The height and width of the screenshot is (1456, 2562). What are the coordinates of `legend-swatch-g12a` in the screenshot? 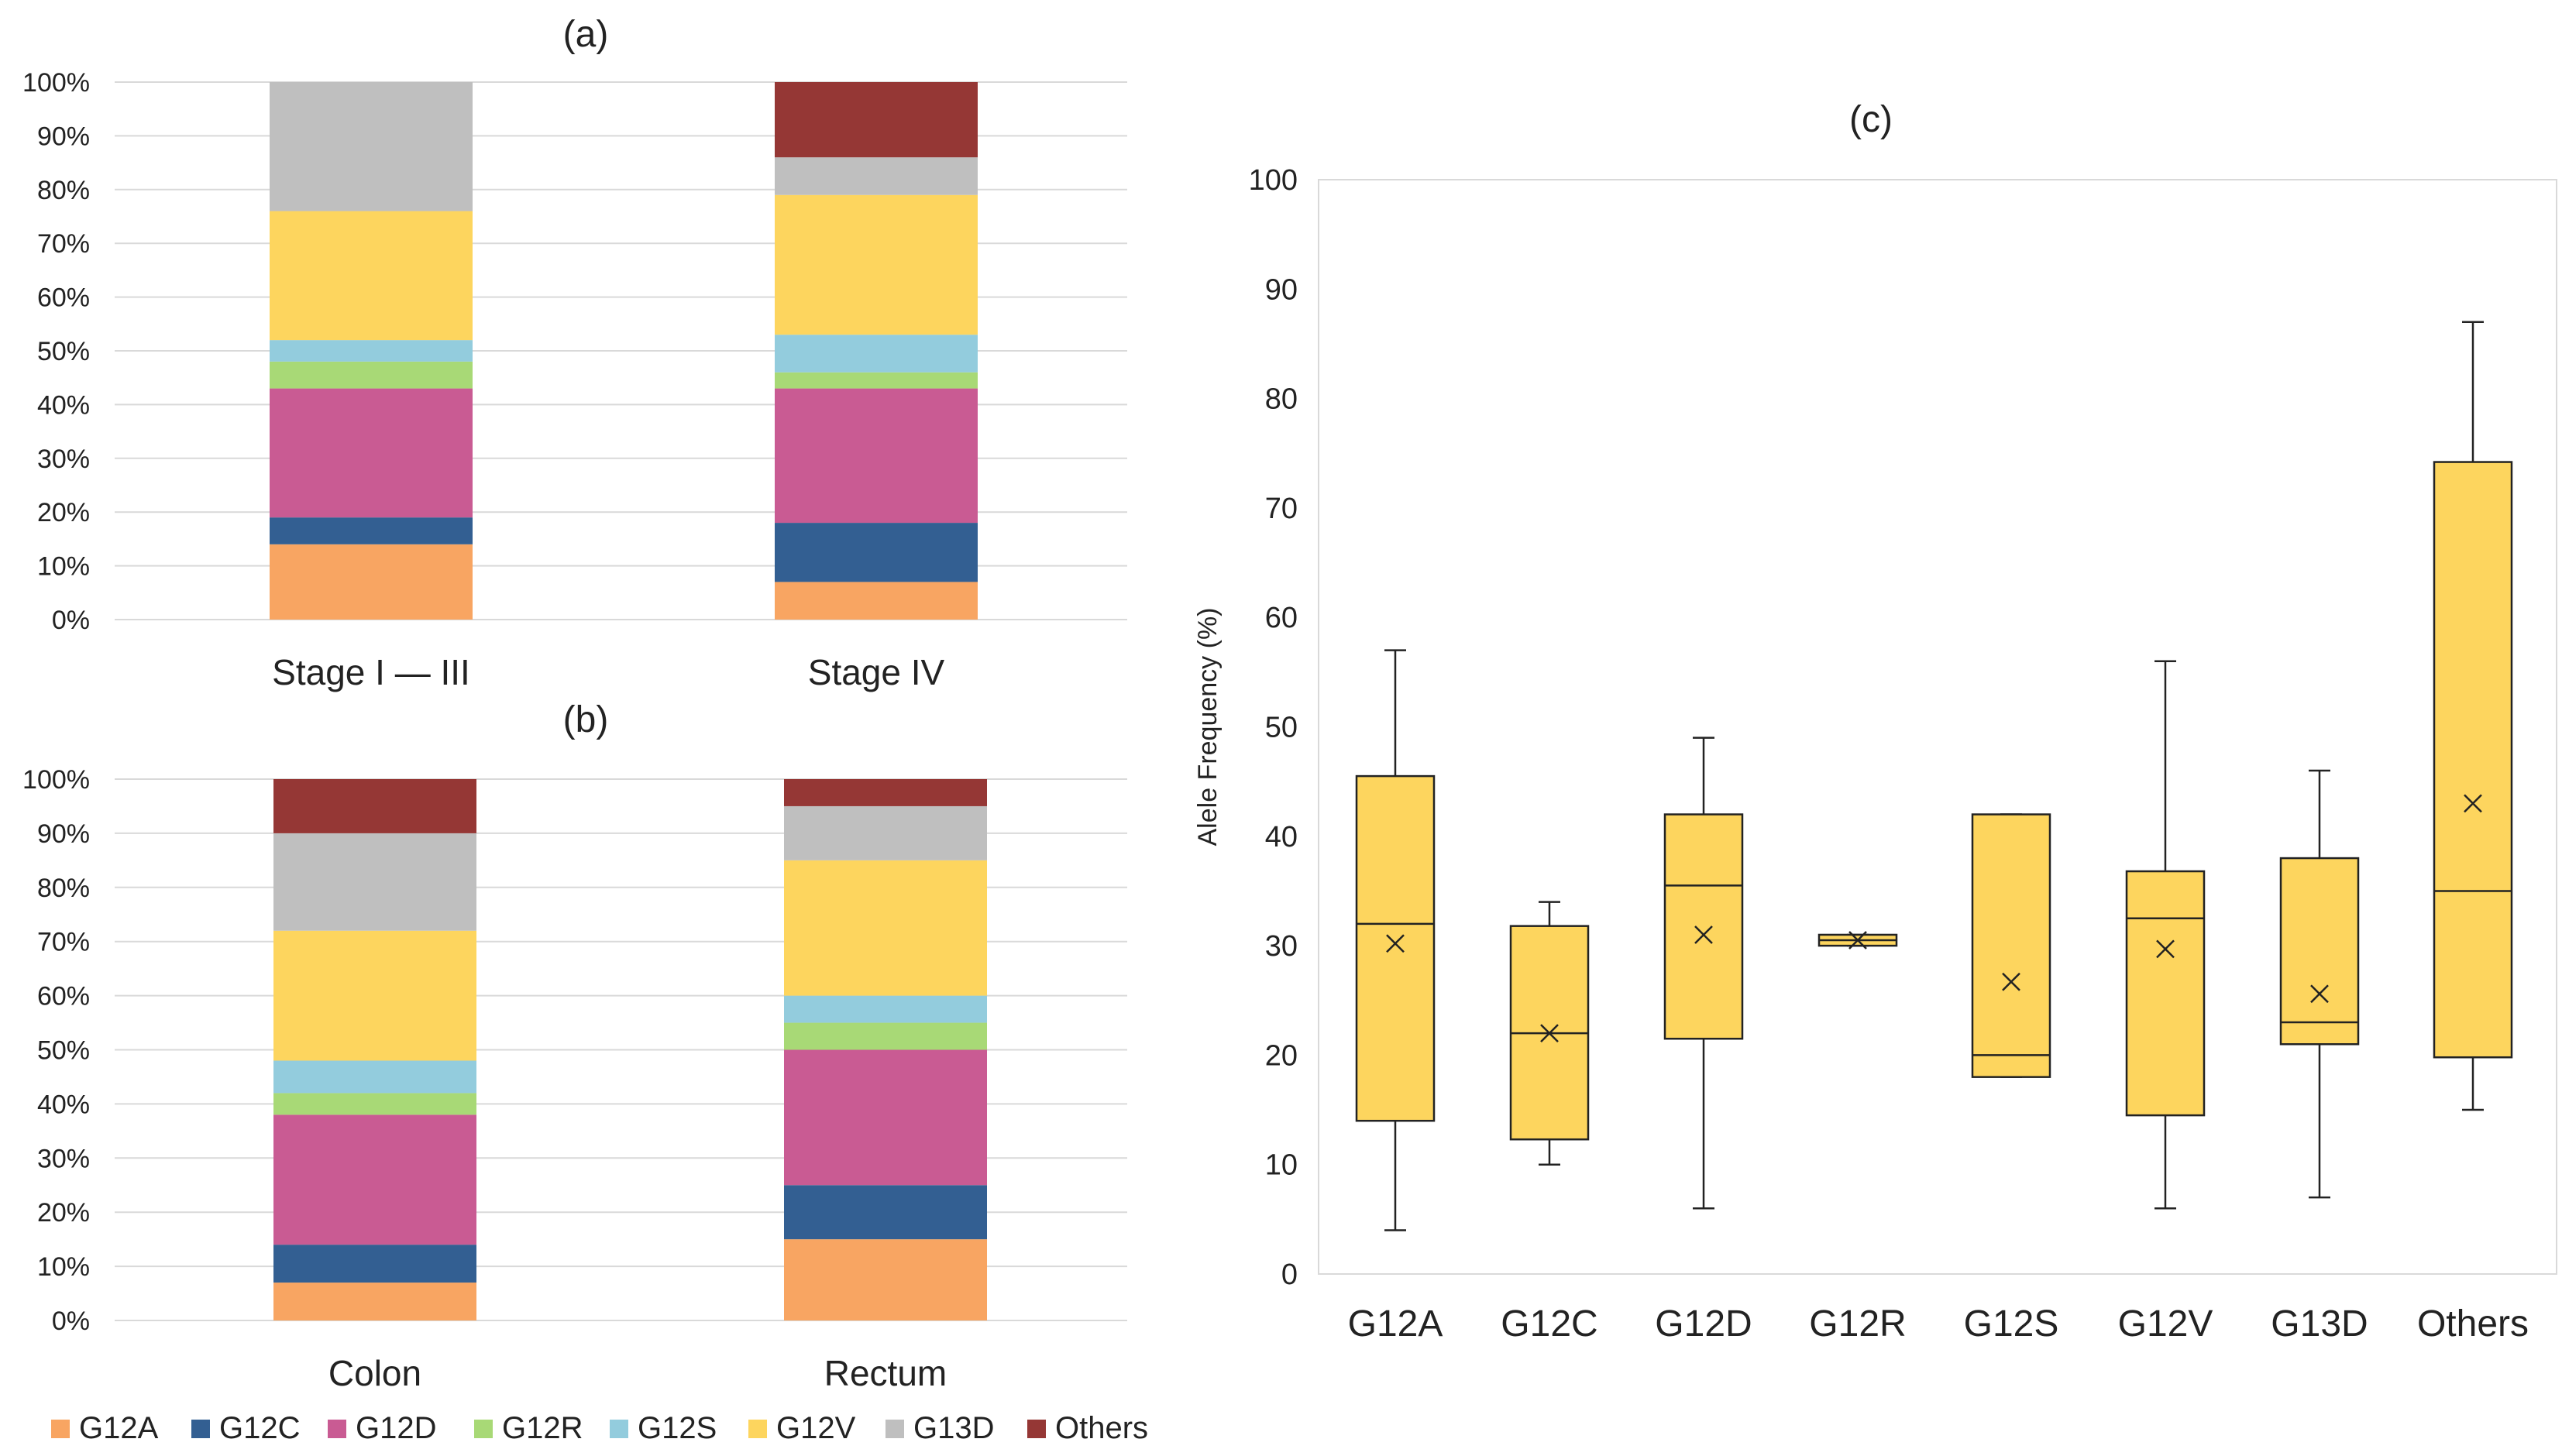 It's located at (60, 1429).